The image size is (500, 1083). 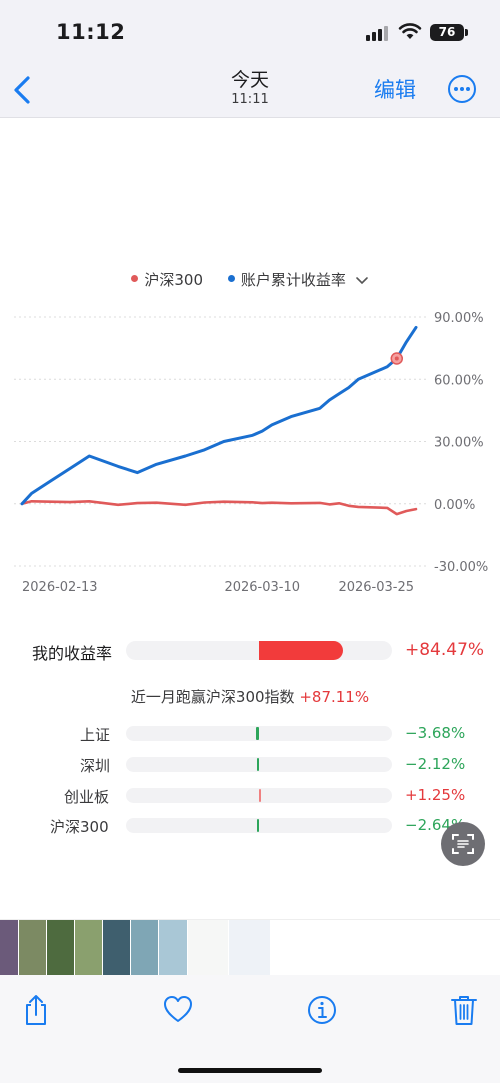 What do you see at coordinates (445, 650) in the screenshot?
I see `my-return-value: +84.47%` at bounding box center [445, 650].